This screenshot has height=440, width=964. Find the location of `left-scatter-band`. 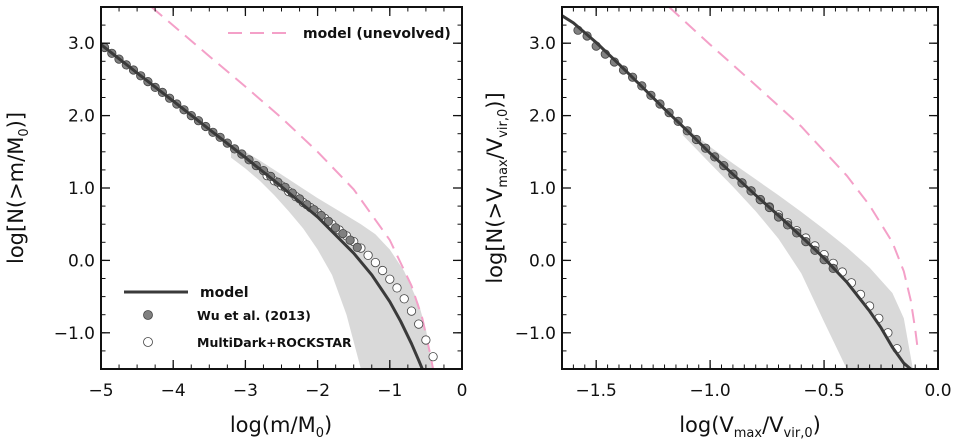

left-scatter-band is located at coordinates (332, 256).